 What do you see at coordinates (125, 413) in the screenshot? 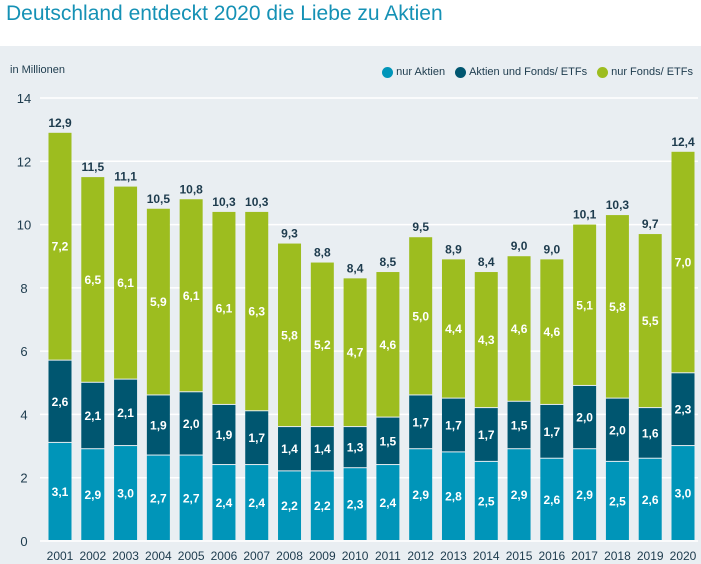
I see `data-label: 2,1` at bounding box center [125, 413].